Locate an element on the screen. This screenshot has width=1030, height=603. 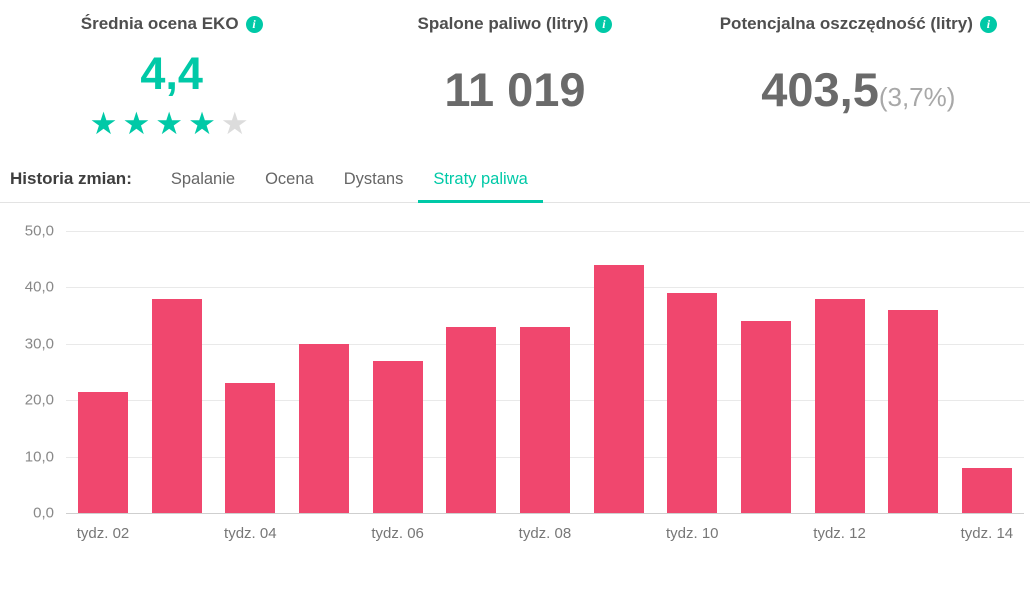
kpi-fuel-burned: Spalone paliwo (litry) i 11 019 is located at coordinates (514, 76).